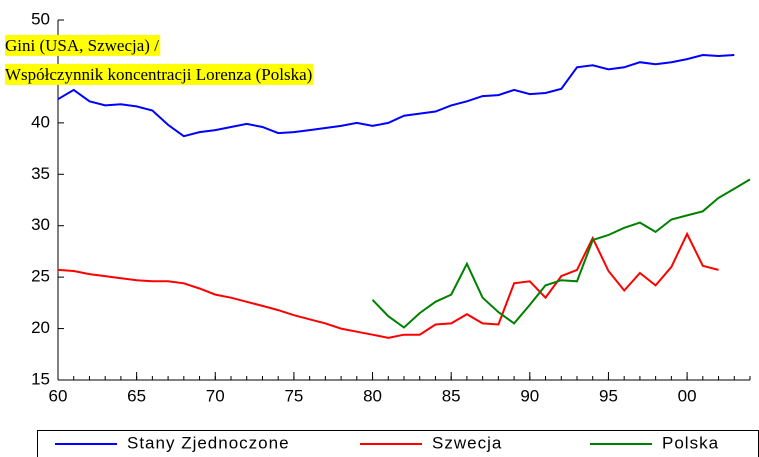 The height and width of the screenshot is (457, 759). What do you see at coordinates (40, 276) in the screenshot?
I see `y-tick-label: 25` at bounding box center [40, 276].